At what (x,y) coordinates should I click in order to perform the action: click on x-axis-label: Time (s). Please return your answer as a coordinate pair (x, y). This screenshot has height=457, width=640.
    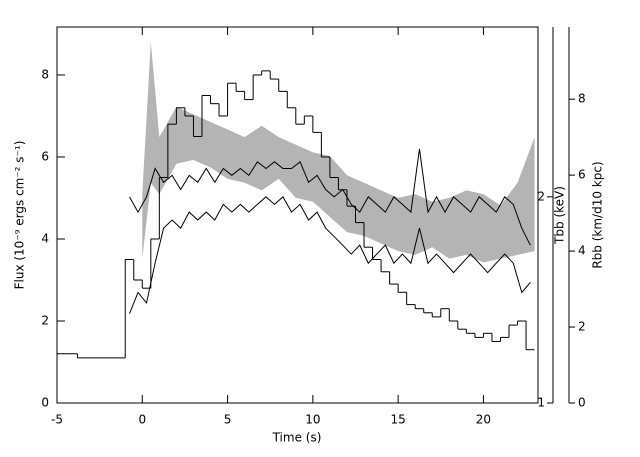
    Looking at the image, I should click on (297, 438).